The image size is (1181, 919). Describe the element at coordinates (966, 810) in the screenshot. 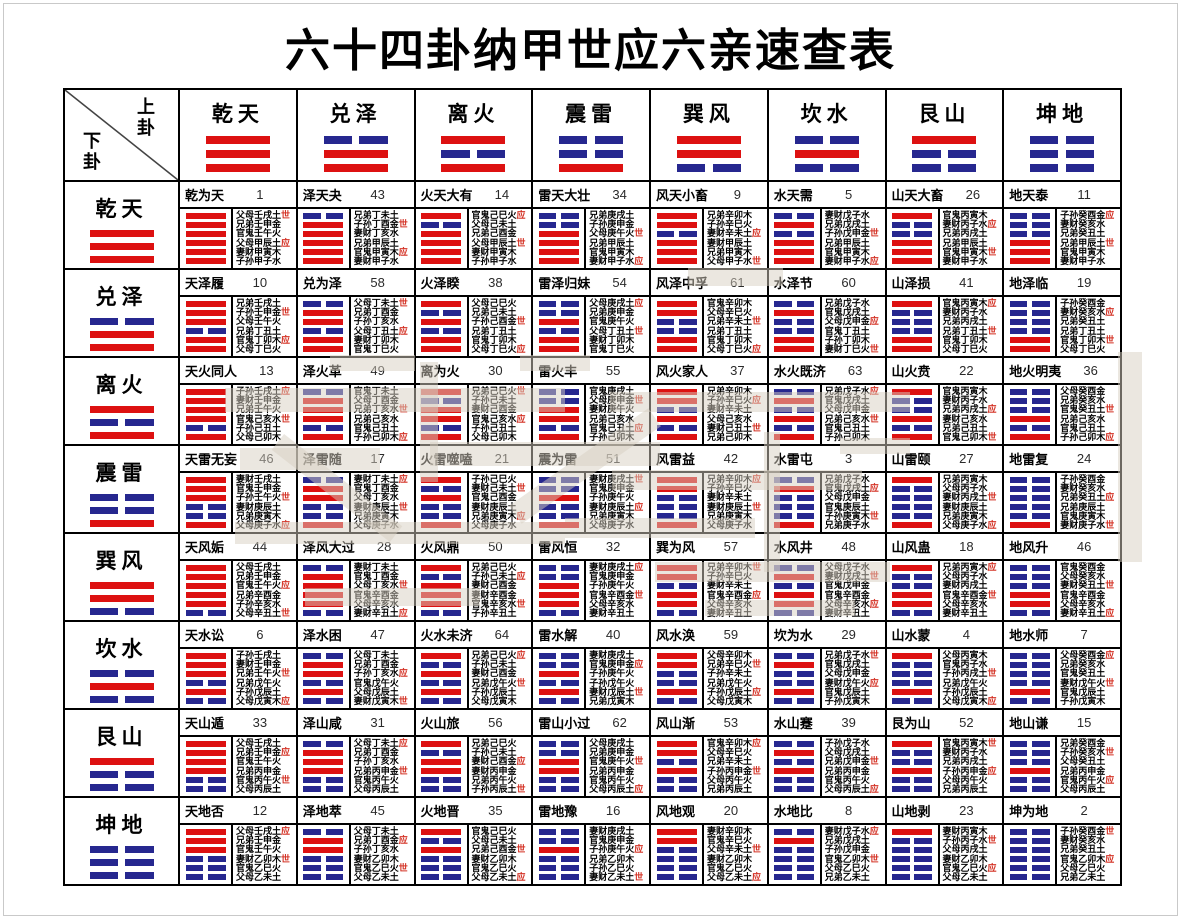

I see `hexagram-number: 23` at that location.